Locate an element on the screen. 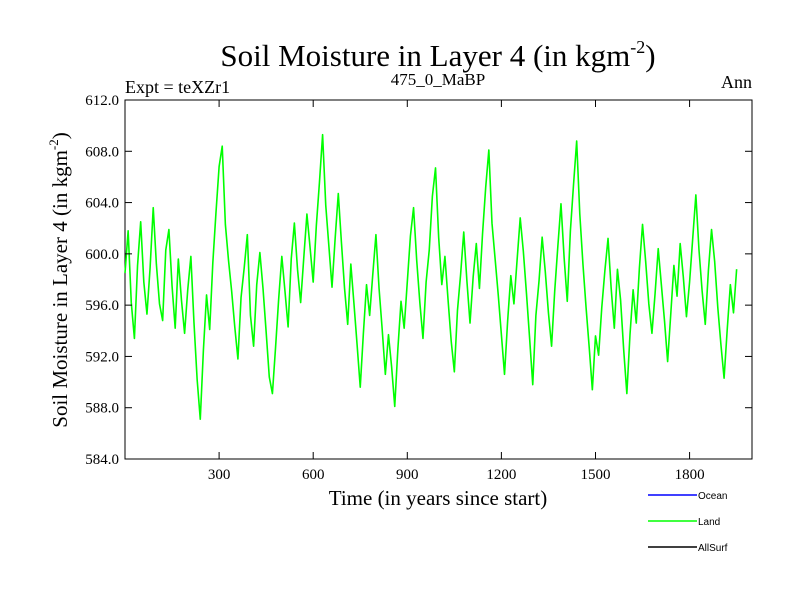  x-tick-label: 1800 is located at coordinates (690, 475).